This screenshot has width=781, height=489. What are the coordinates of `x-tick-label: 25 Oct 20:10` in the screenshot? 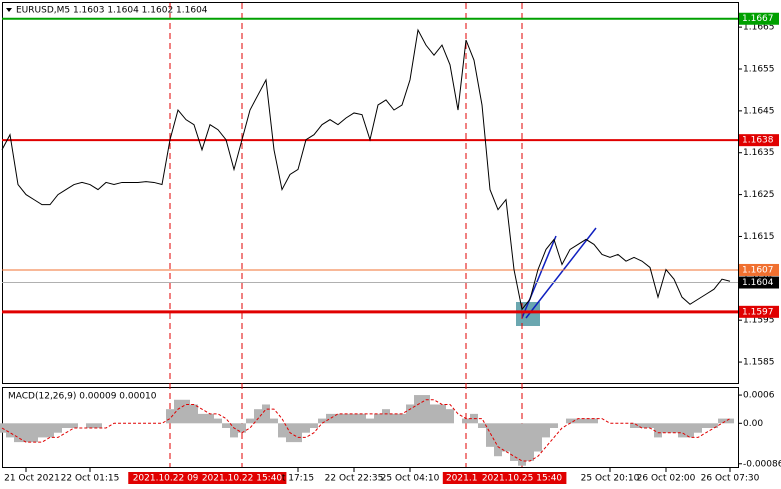 It's located at (610, 479).